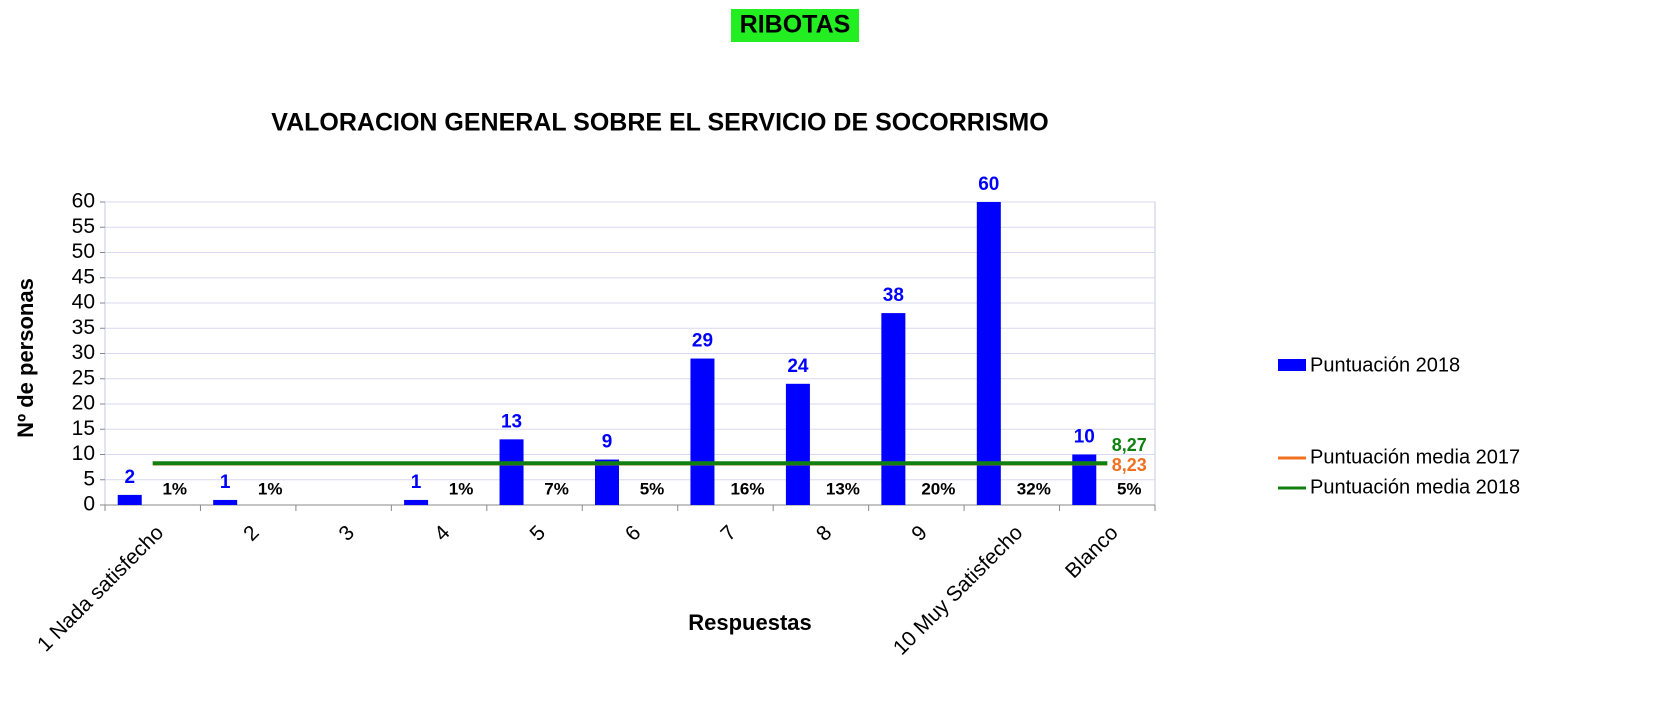 The height and width of the screenshot is (718, 1655). I want to click on data-label: 60, so click(988, 184).